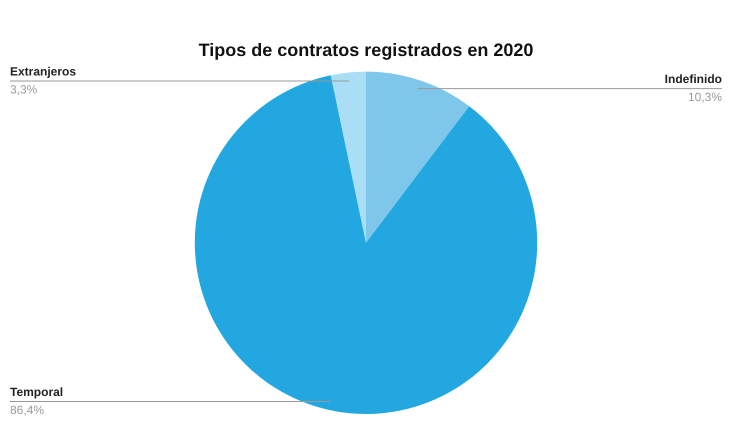  What do you see at coordinates (24, 89) in the screenshot?
I see `data-label: 3,3%` at bounding box center [24, 89].